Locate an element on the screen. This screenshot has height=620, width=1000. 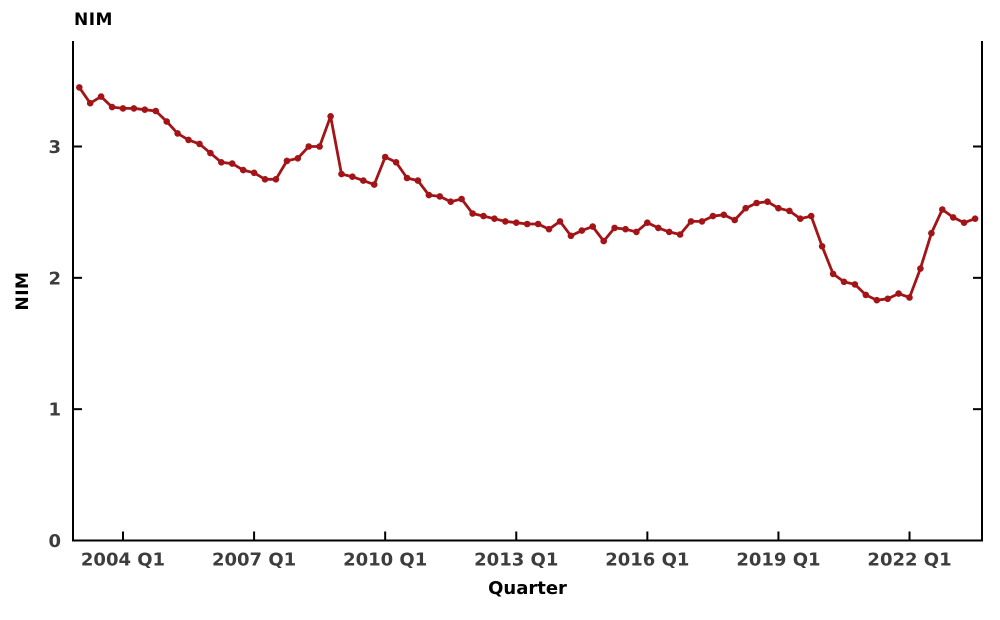
x-tick-label: 2013 Q1 is located at coordinates (516, 560).